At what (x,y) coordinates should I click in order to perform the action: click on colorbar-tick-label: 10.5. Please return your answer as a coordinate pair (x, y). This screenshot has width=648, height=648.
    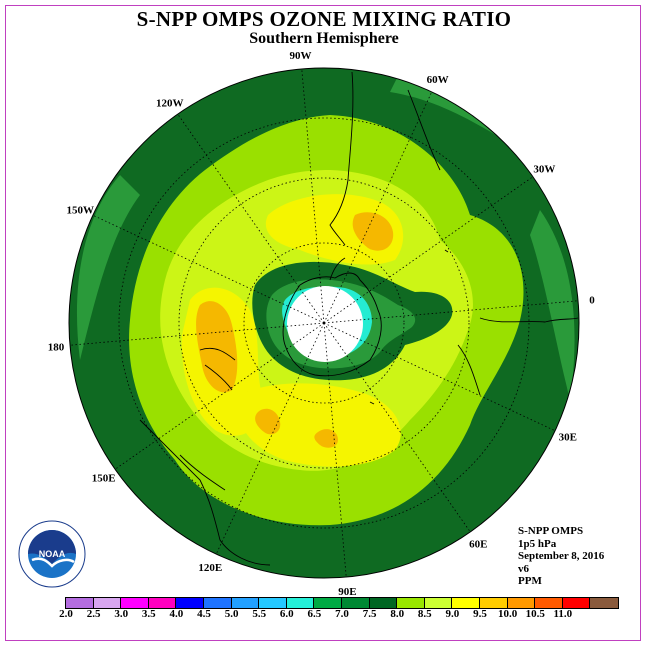
    Looking at the image, I should click on (535, 614).